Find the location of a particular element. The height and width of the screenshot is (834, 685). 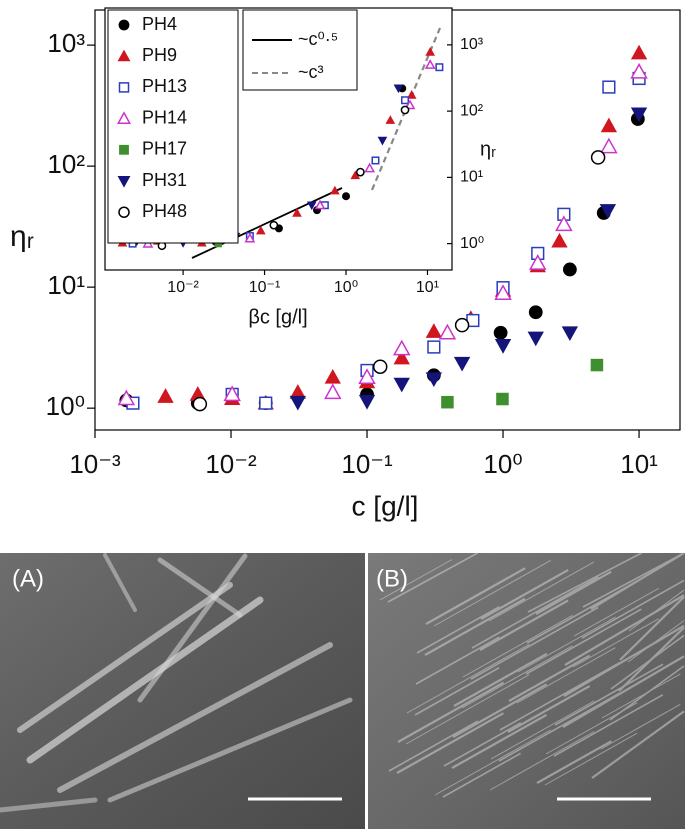

legend-label: PH17 is located at coordinates (164, 149).